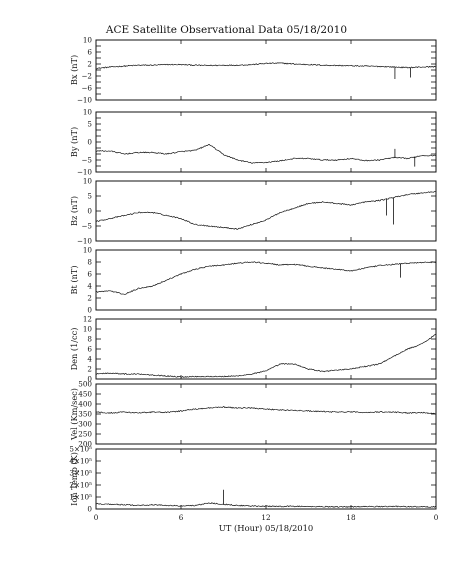 The width and height of the screenshot is (453, 571). Describe the element at coordinates (89, 142) in the screenshot. I see `ytick-label-by-5: 0` at that location.